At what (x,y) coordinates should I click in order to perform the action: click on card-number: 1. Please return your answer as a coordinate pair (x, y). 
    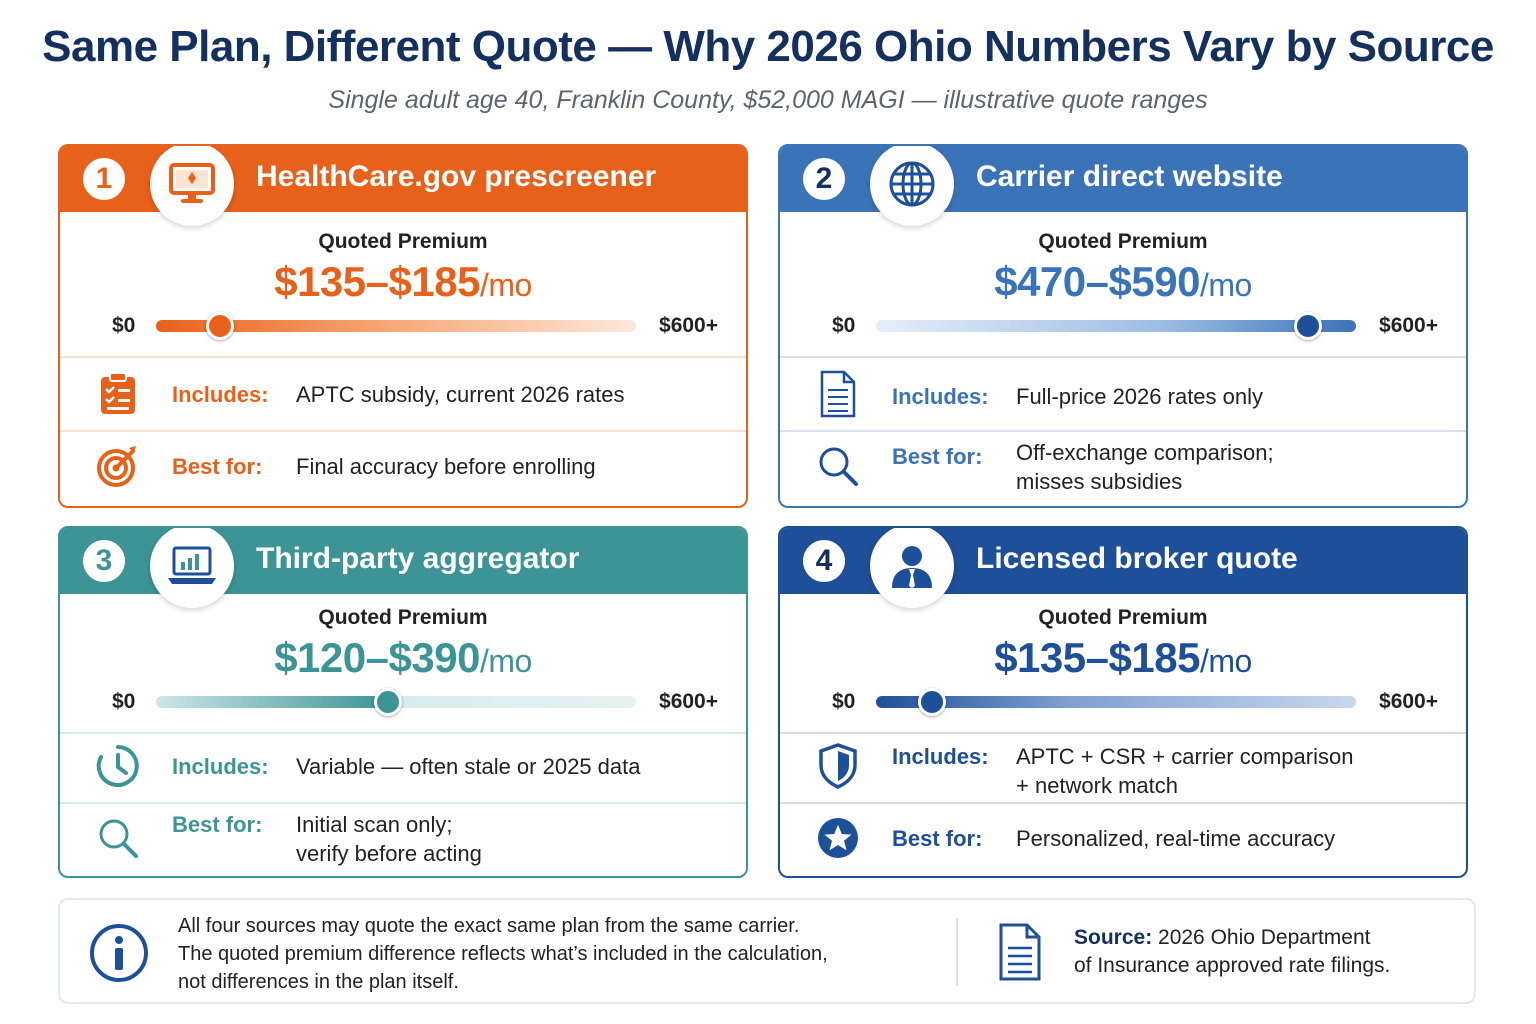
    Looking at the image, I should click on (104, 179).